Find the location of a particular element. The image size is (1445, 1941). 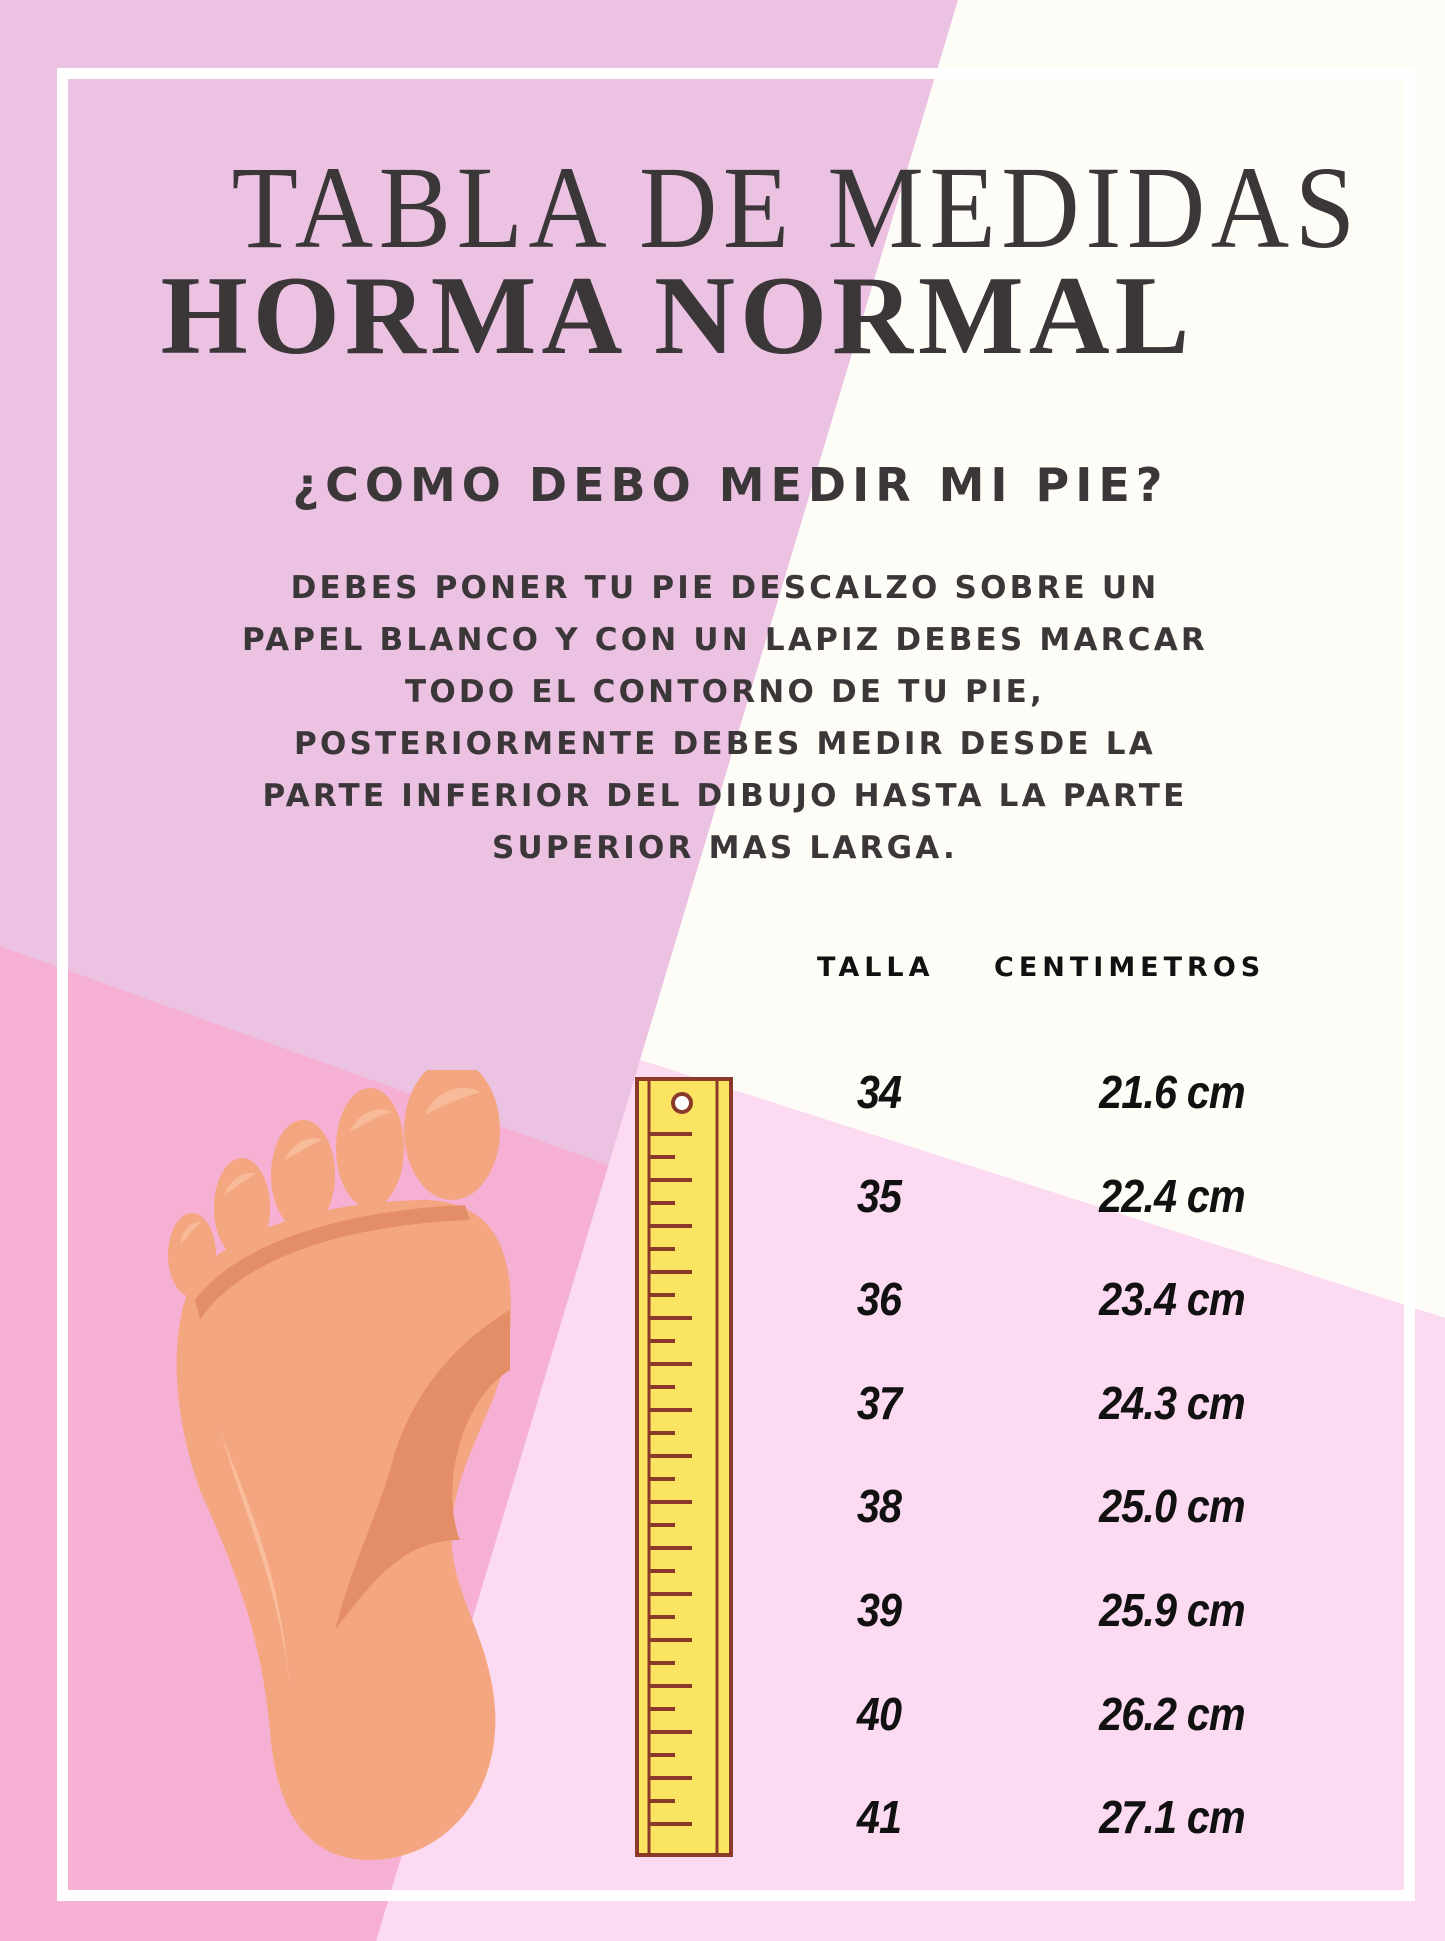

size-talla: 41 is located at coordinates (879, 1817).